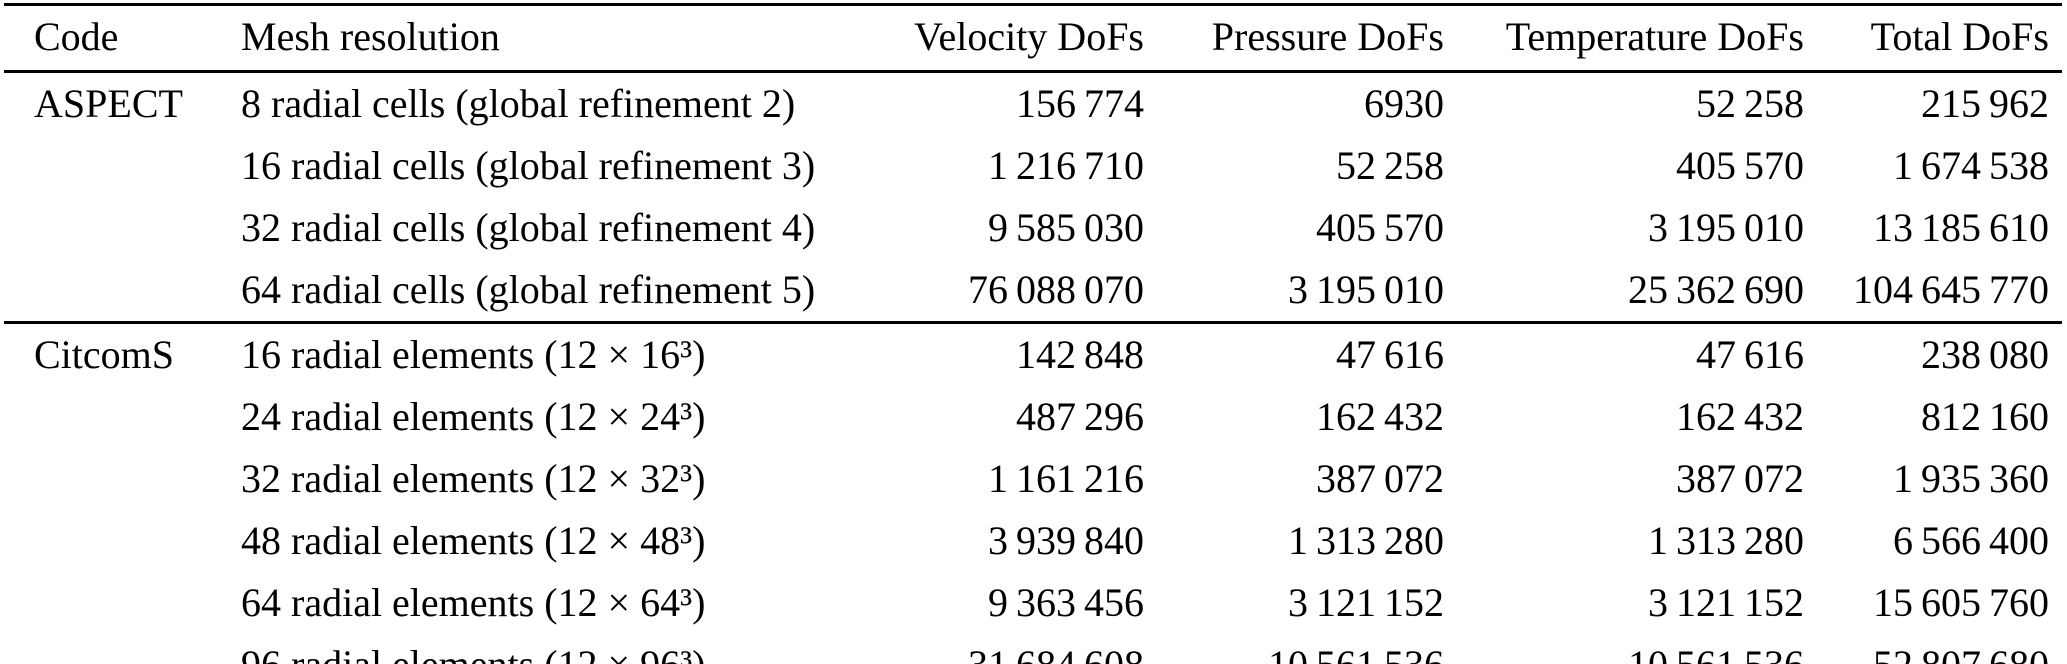 This screenshot has width=2067, height=664. Describe the element at coordinates (1294, 353) in the screenshot. I see `cell-pressure-dofs: 47 616` at that location.